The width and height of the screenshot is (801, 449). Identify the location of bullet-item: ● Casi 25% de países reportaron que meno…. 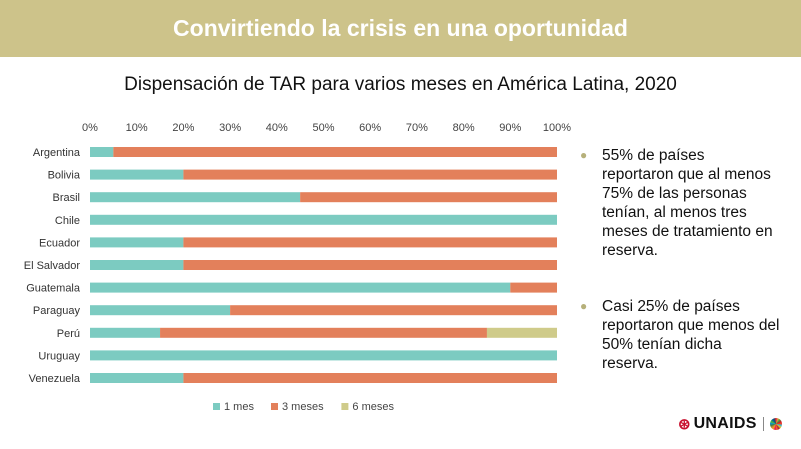
(680, 335).